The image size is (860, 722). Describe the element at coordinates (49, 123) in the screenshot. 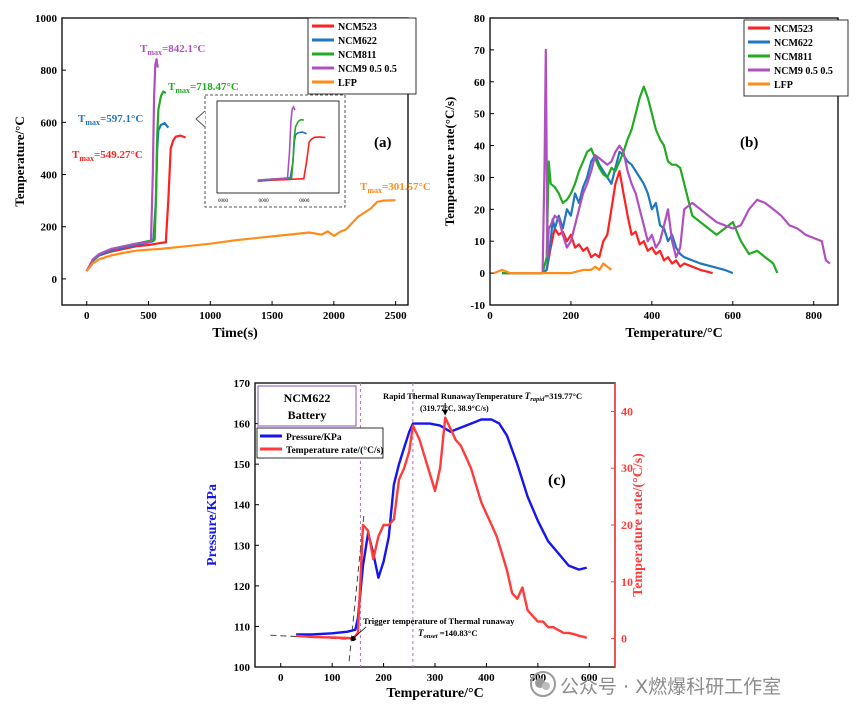

I see `chart-a-ytick-label: 600` at that location.